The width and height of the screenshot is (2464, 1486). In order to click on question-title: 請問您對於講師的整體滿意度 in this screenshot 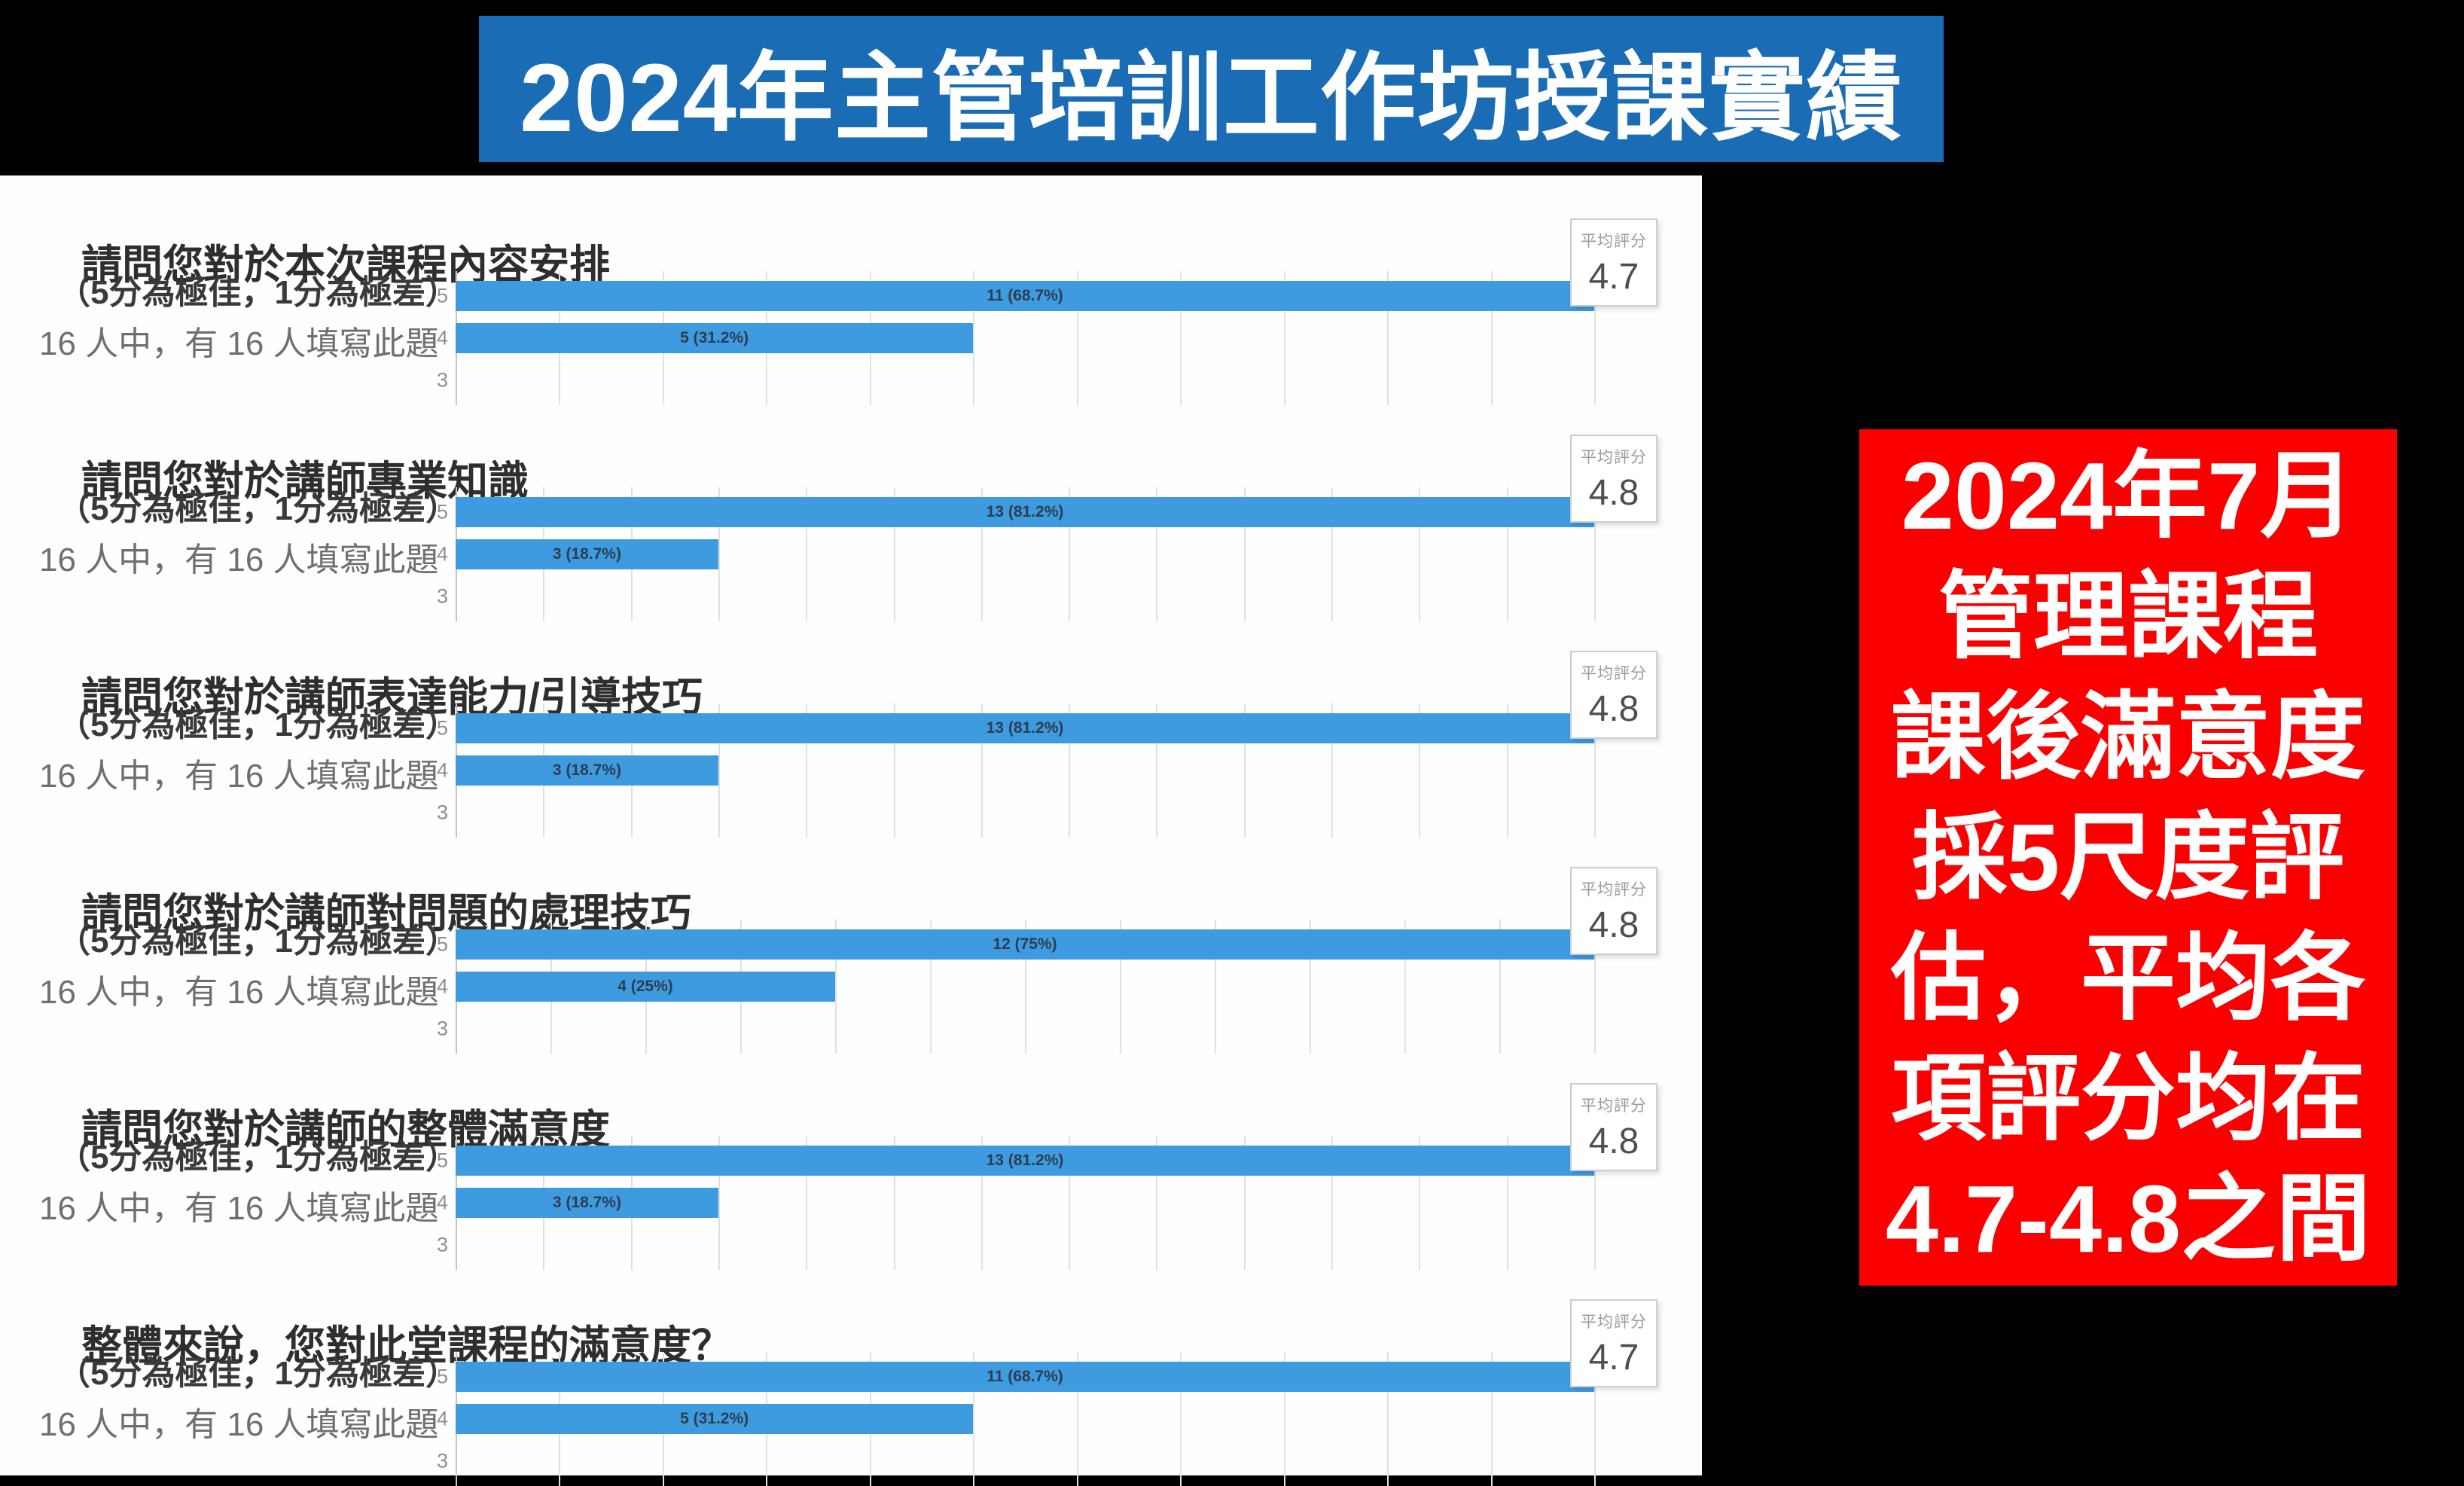, I will do `click(345, 1129)`.